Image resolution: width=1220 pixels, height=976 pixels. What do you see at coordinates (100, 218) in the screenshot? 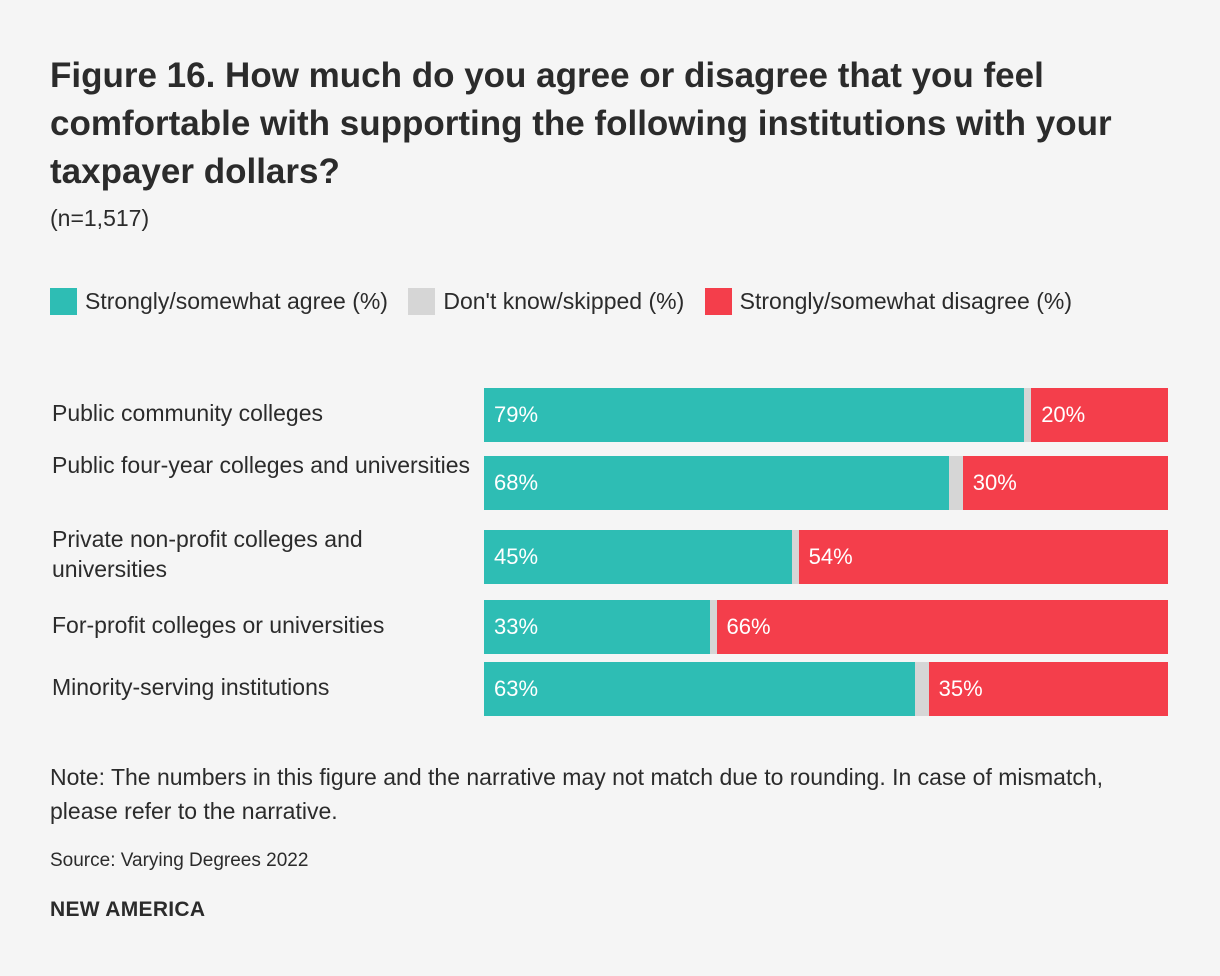
I see `chart-subtitle: (n=1,517)` at bounding box center [100, 218].